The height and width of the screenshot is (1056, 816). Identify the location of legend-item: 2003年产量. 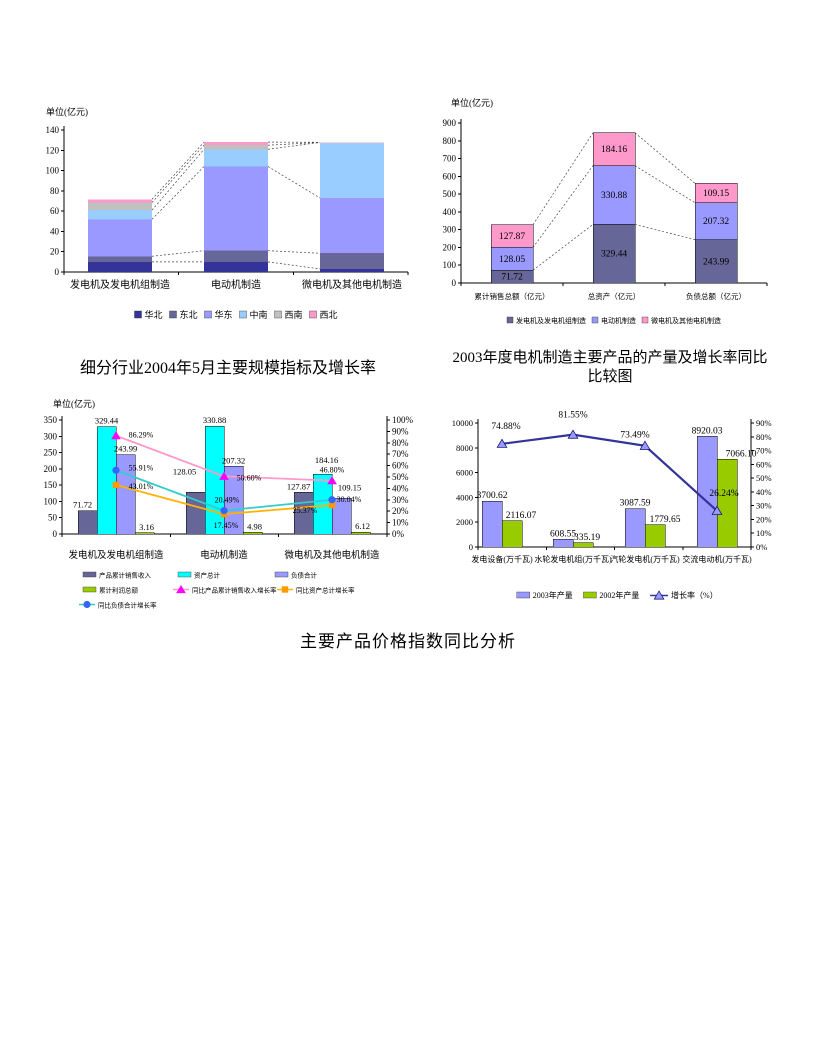
(544, 595).